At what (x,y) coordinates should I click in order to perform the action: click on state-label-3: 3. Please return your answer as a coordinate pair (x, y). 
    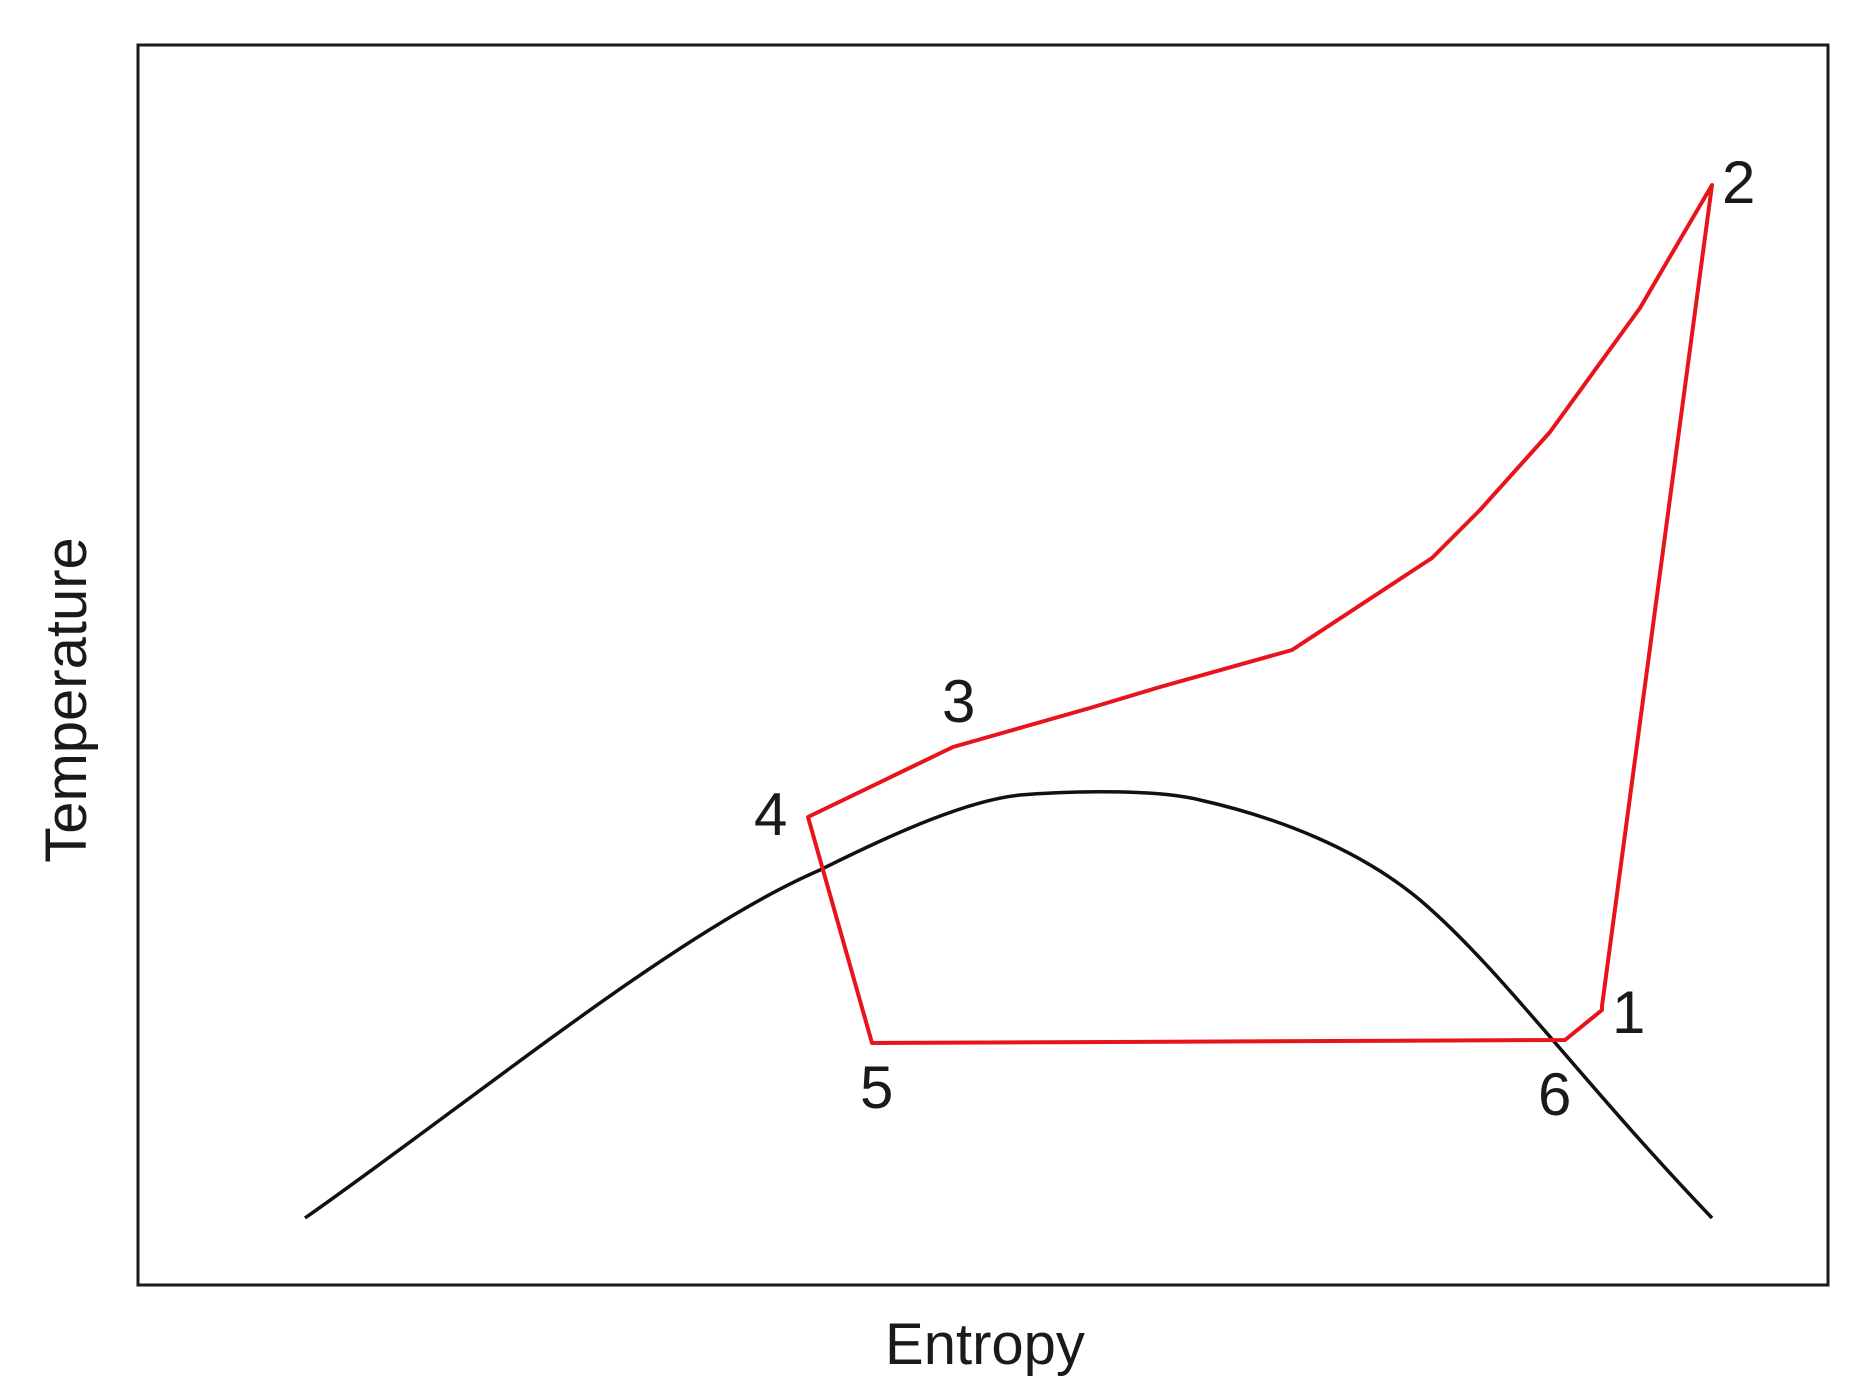
    Looking at the image, I should click on (958, 701).